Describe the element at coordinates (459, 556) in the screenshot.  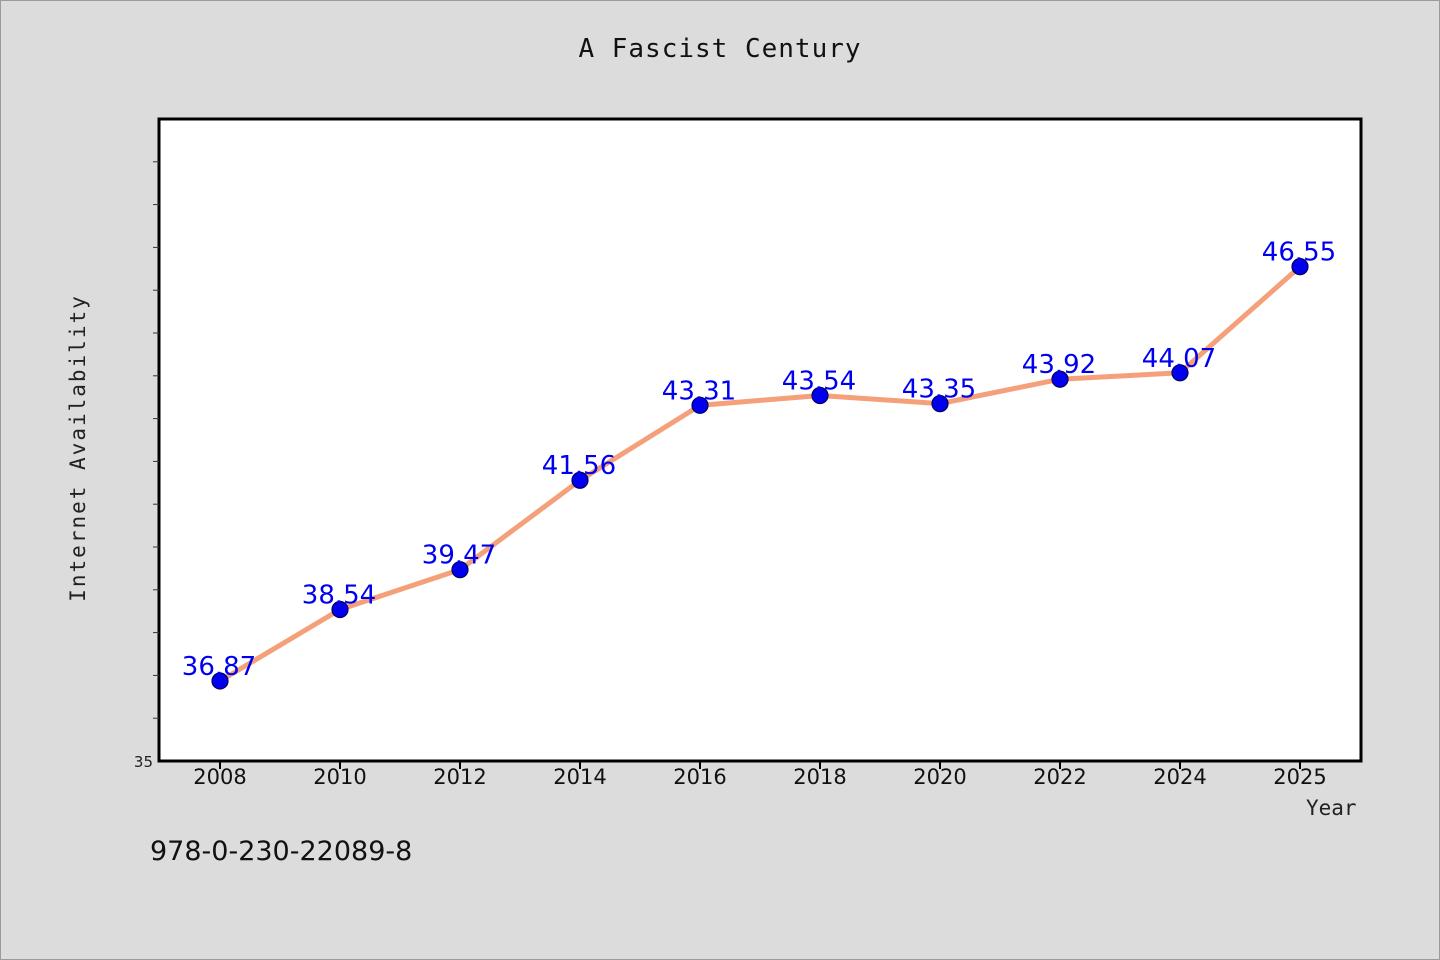
I see `data-label: 39.47` at that location.